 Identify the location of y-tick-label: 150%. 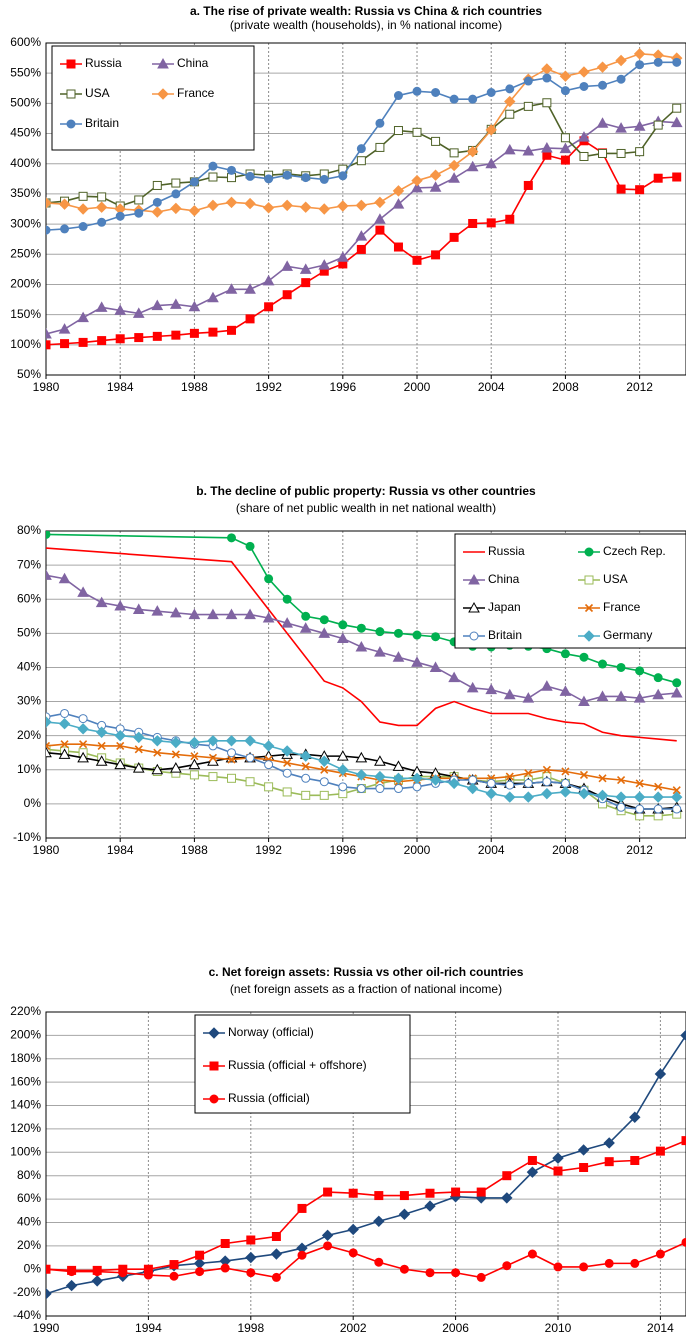
(25, 314).